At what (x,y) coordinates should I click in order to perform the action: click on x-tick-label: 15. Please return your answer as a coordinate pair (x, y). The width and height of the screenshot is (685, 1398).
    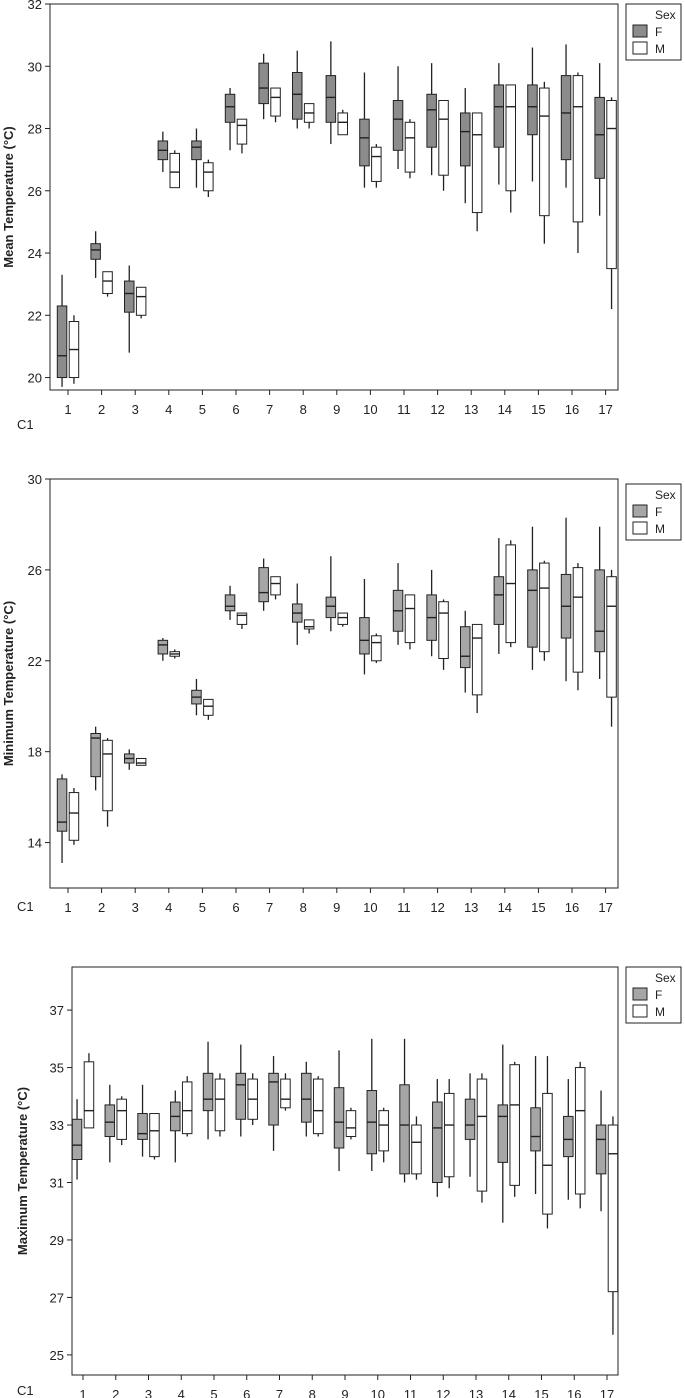
    Looking at the image, I should click on (541, 1392).